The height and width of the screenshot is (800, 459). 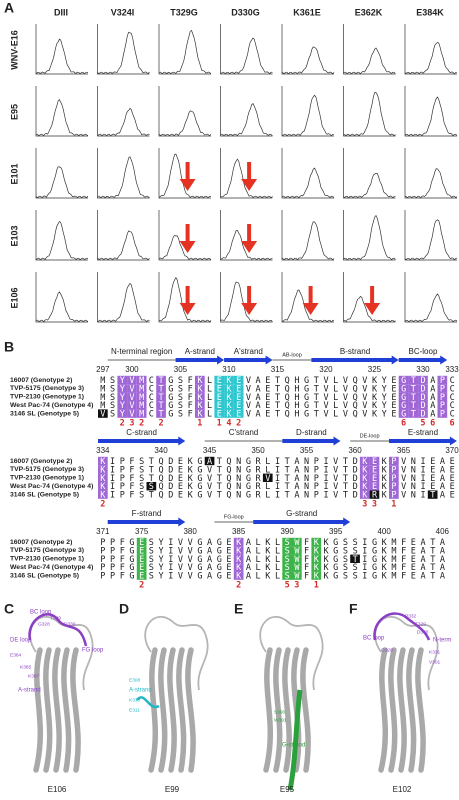 I want to click on region-label: DE-loop, so click(x=370, y=436).